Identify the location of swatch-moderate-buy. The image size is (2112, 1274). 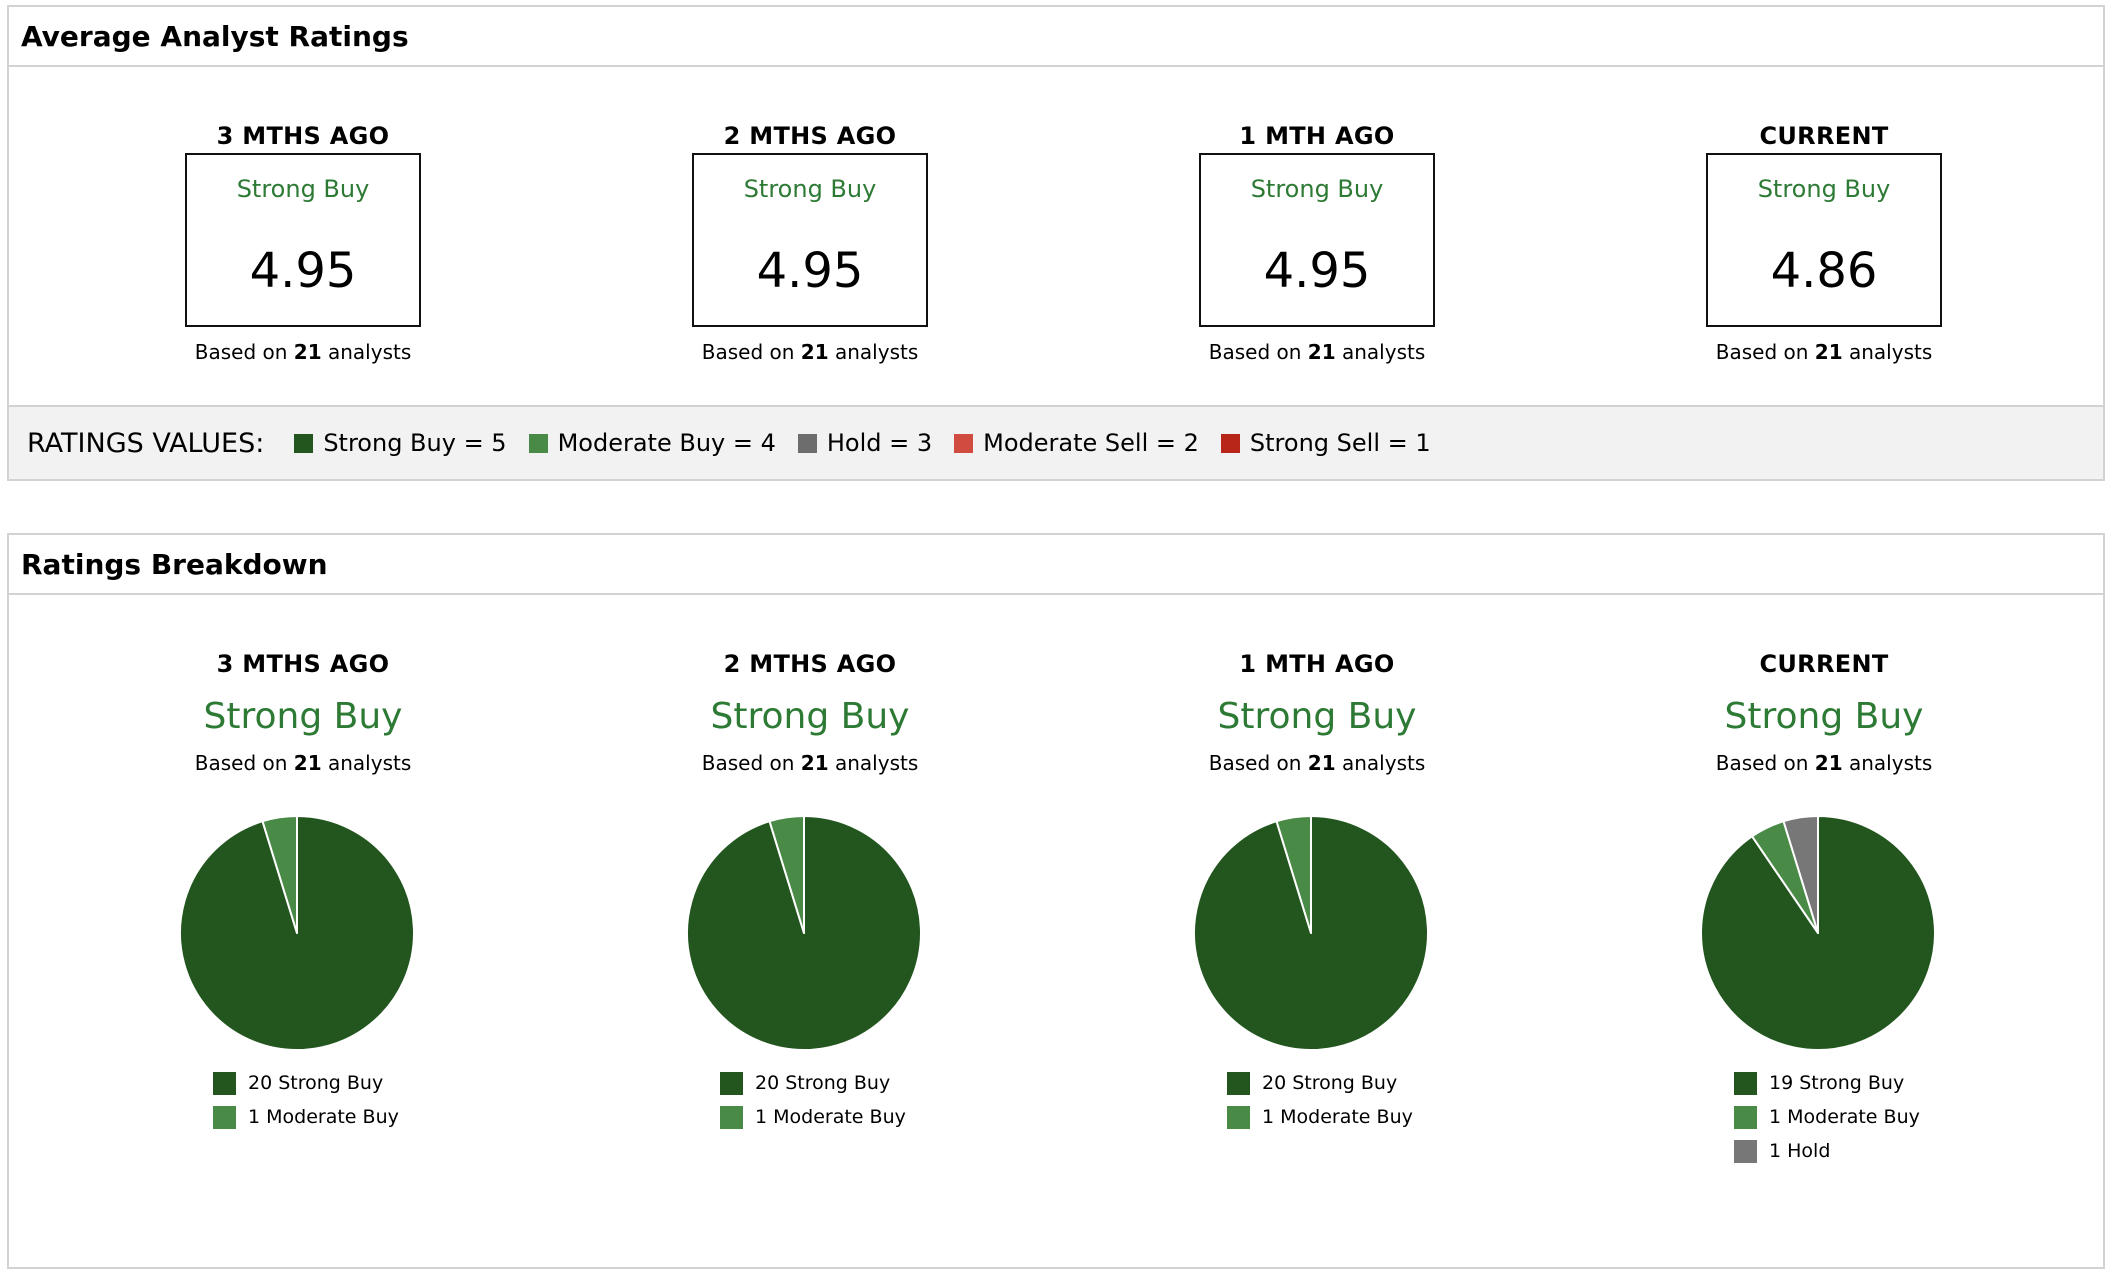
(538, 443).